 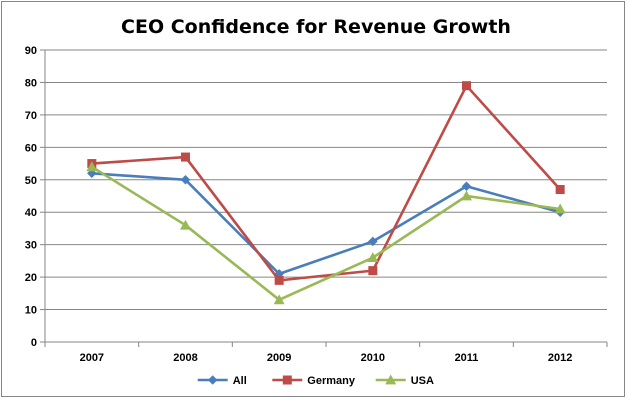 I want to click on x-tick-label: 2011, so click(x=467, y=358).